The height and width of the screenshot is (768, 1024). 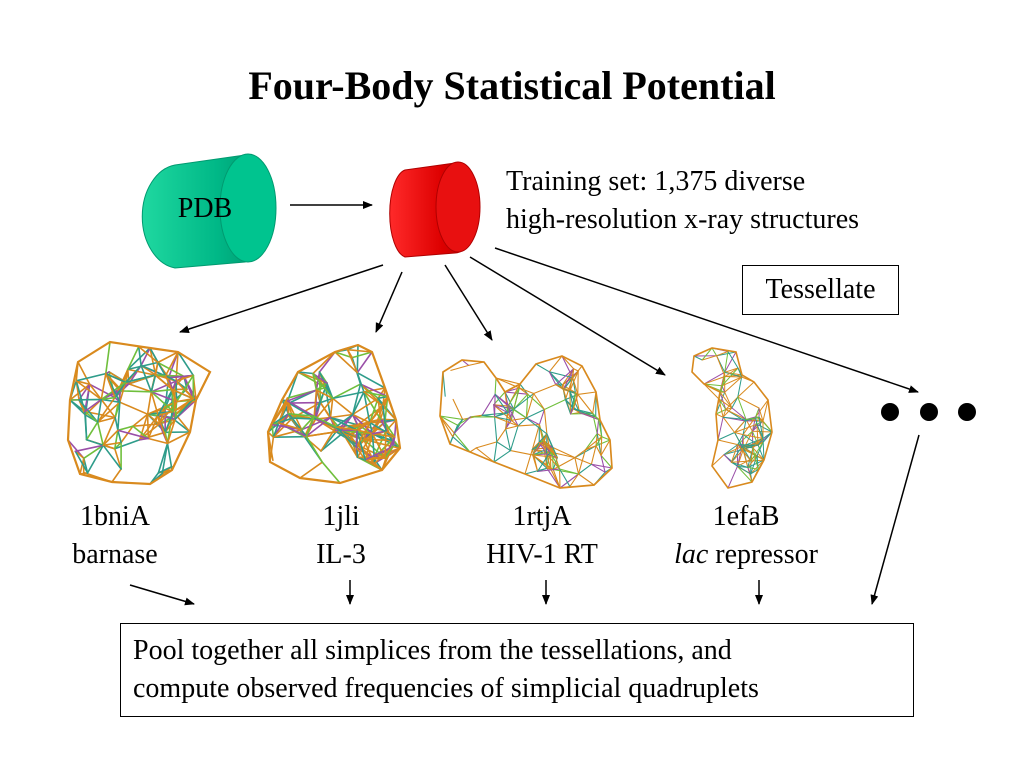 I want to click on arrow-to-1rtjA, so click(x=468, y=302).